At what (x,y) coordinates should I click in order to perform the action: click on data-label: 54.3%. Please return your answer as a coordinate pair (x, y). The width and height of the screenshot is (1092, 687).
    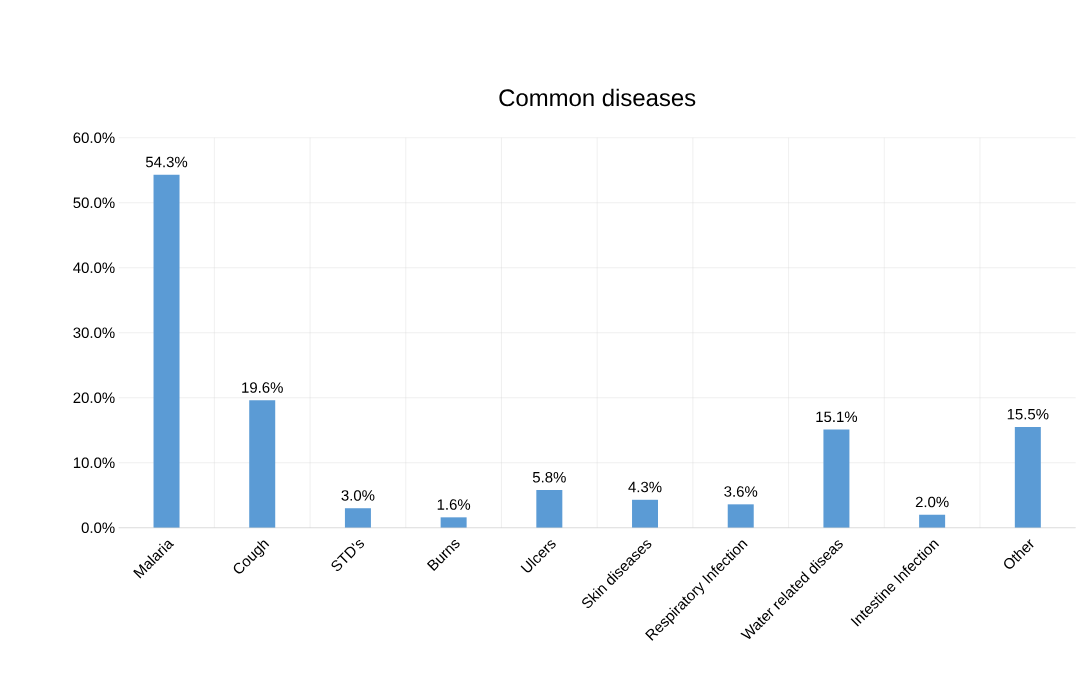
    Looking at the image, I should click on (166, 162).